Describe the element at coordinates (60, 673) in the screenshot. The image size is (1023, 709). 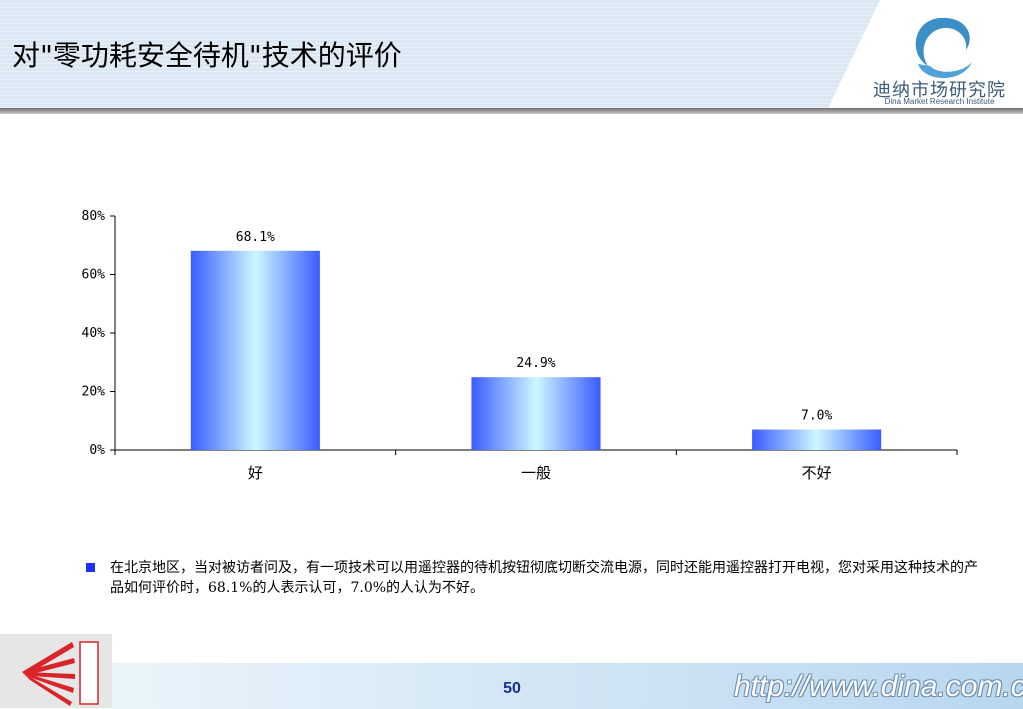
I see `dixing-logo-icon` at that location.